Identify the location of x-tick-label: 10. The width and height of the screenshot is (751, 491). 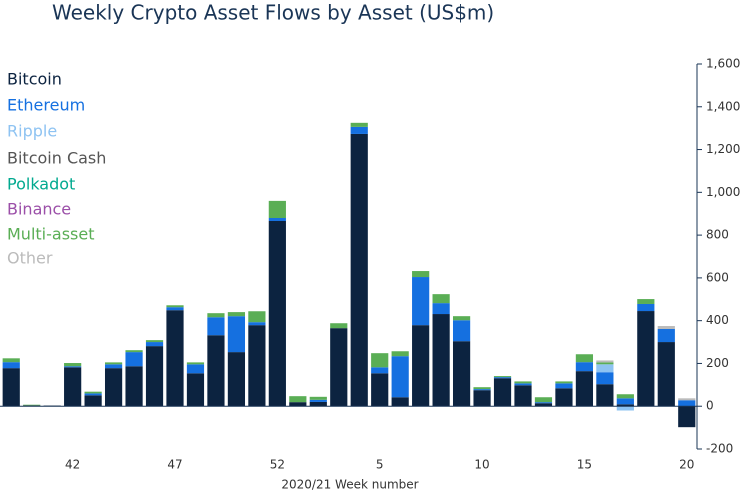
(481, 465).